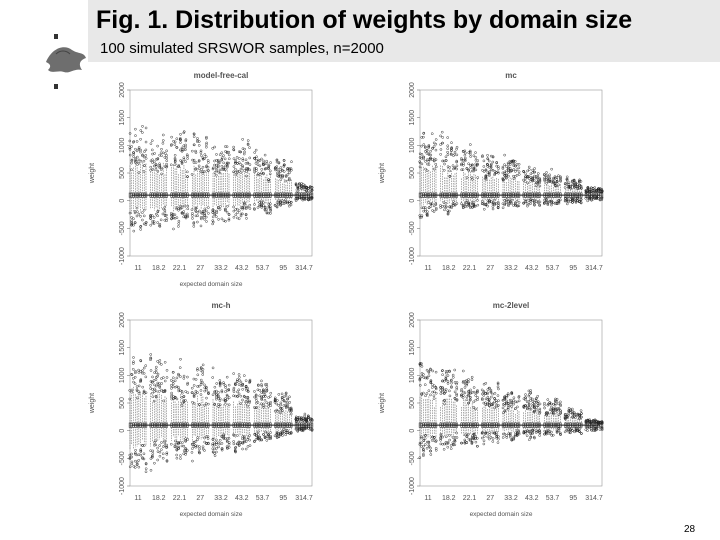  I want to click on x-tick-label: 22.1, so click(470, 498).